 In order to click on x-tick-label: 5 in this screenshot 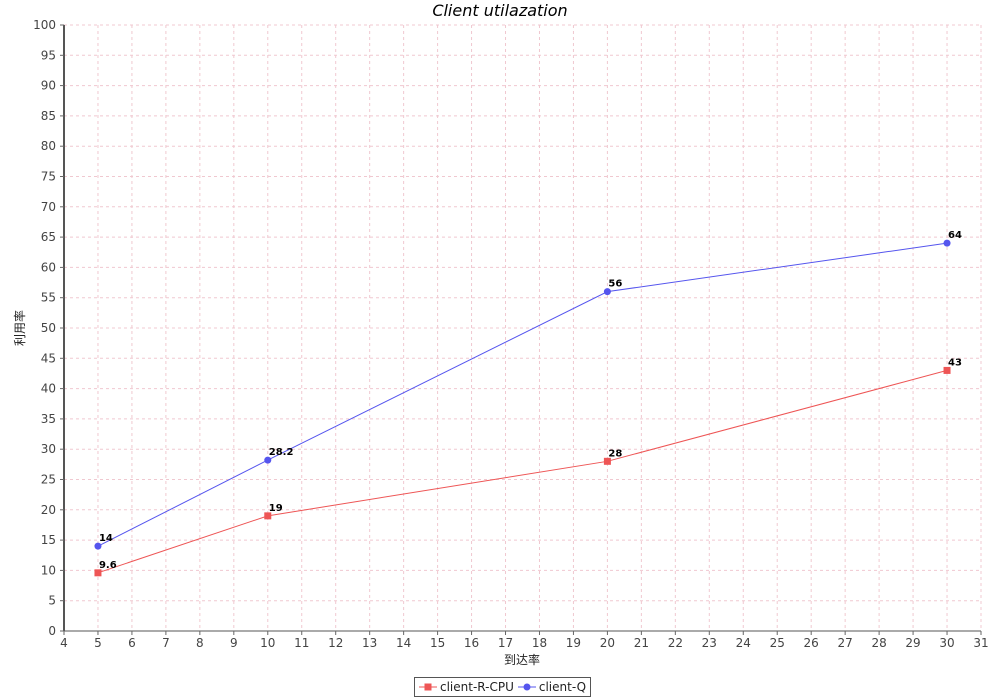, I will do `click(98, 643)`.